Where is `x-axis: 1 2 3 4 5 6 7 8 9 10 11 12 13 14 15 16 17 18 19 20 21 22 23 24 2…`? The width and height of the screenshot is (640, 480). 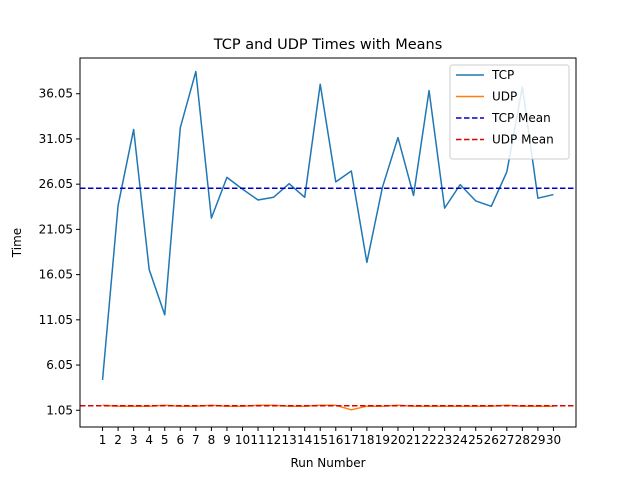
x-axis: 1 2 3 4 5 6 7 8 9 10 11 12 13 14 15 16 17 18 19 20 21 22 23 24 2… is located at coordinates (330, 437).